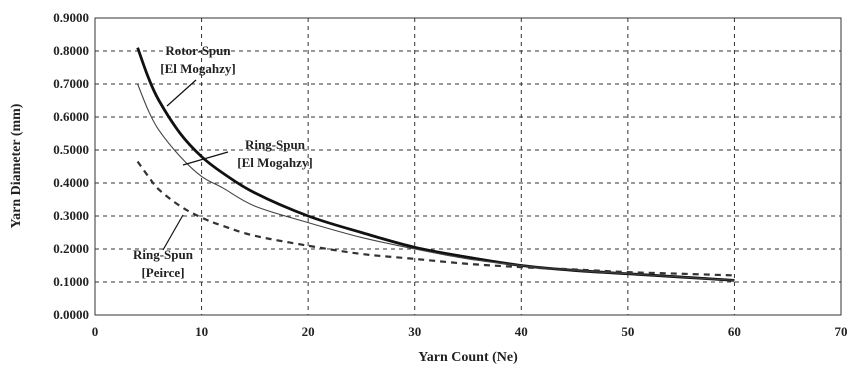  I want to click on y-tick-label: 0.8000, so click(71, 50).